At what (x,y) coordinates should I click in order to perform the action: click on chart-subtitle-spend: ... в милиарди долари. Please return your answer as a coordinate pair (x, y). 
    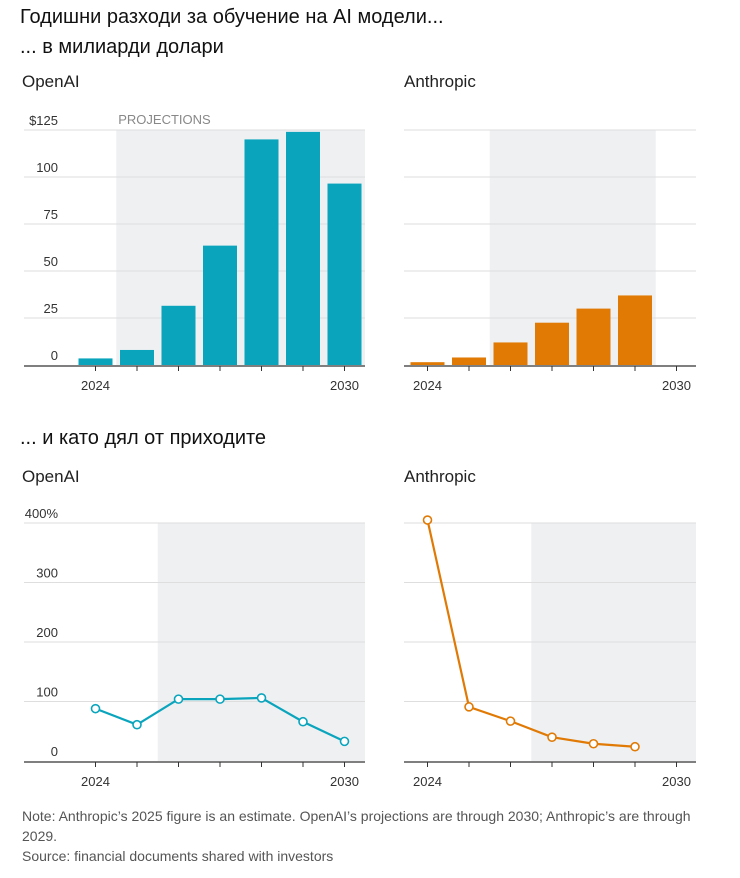
    Looking at the image, I should click on (122, 47).